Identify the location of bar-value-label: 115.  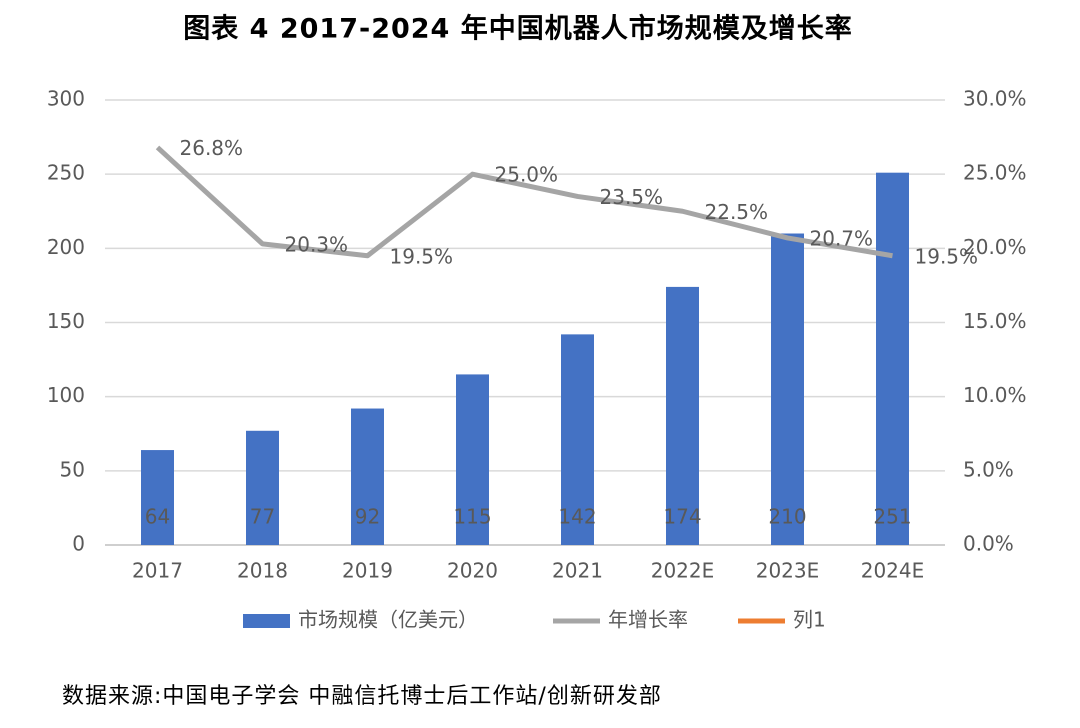
(472, 517).